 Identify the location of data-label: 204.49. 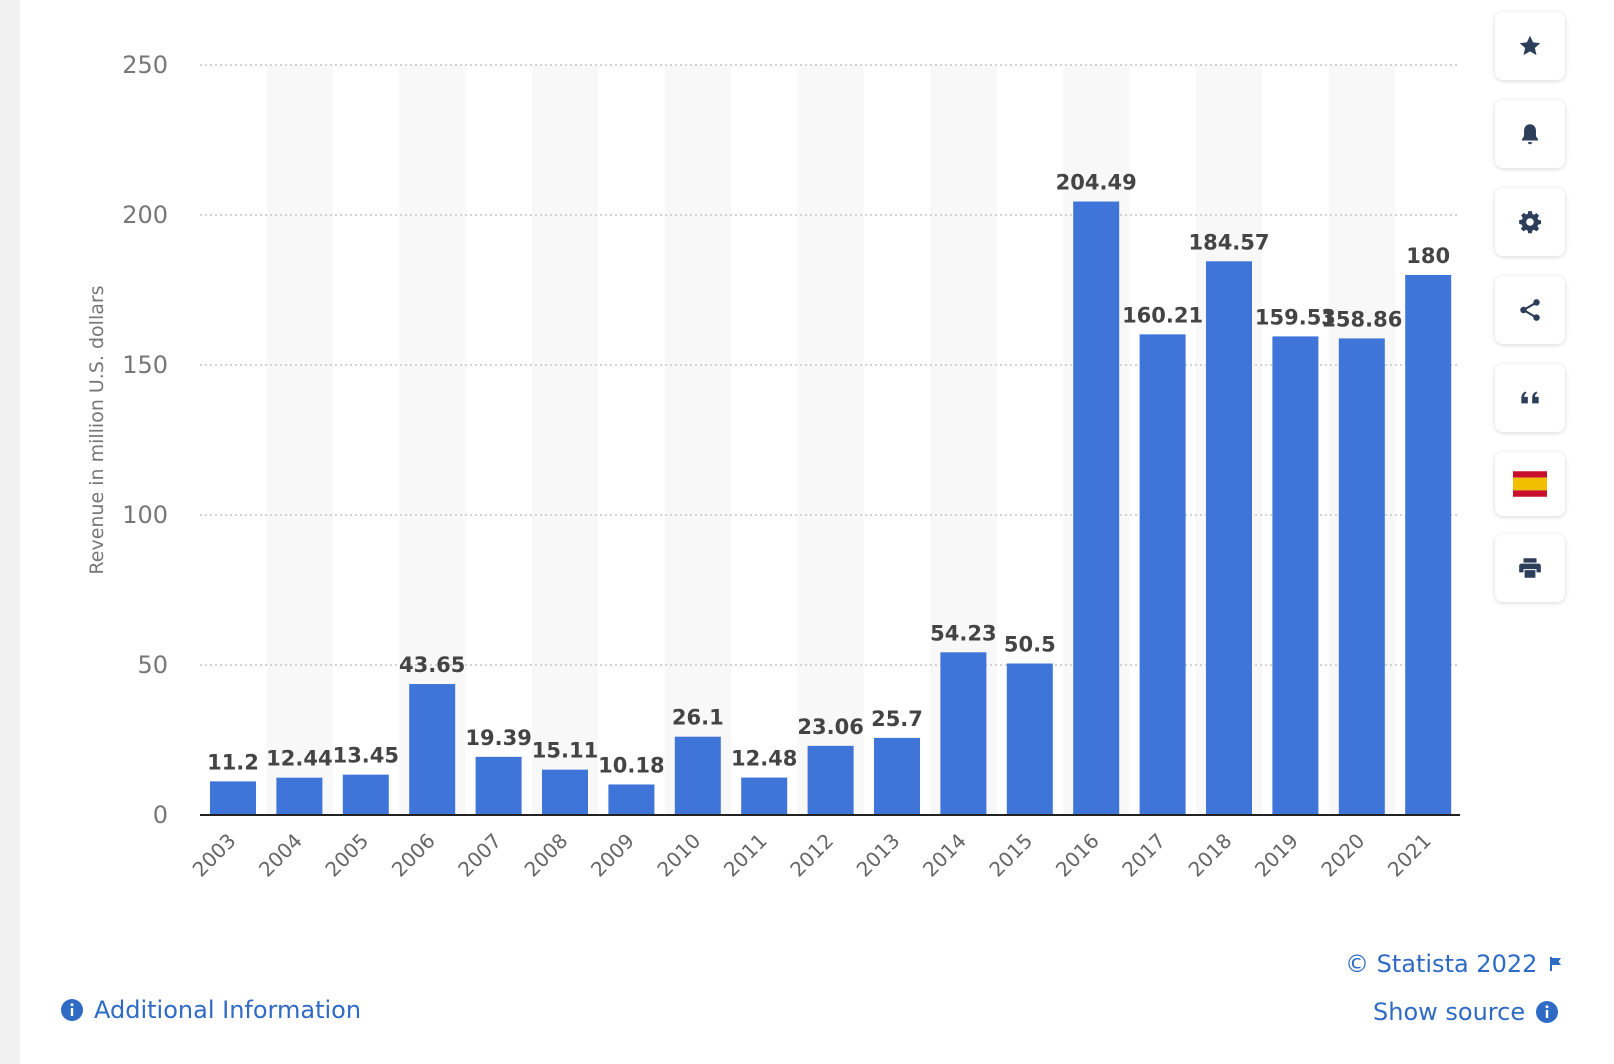
(1096, 183).